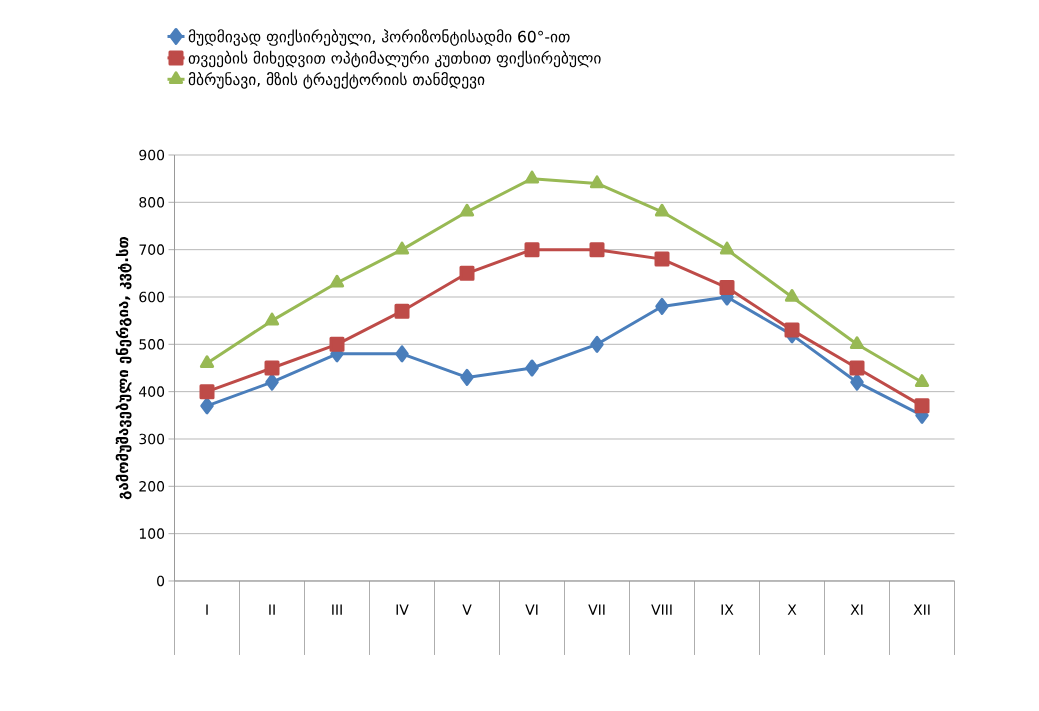 The height and width of the screenshot is (711, 1039). Describe the element at coordinates (207, 609) in the screenshot. I see `x-tick-label: I` at that location.